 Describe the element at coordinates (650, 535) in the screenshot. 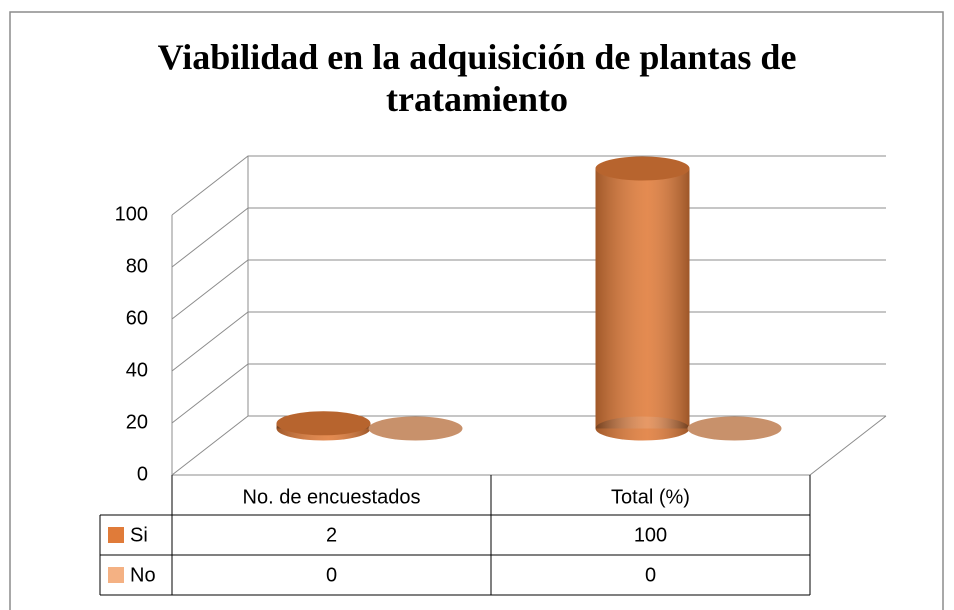

I see `table-cell: 100` at that location.